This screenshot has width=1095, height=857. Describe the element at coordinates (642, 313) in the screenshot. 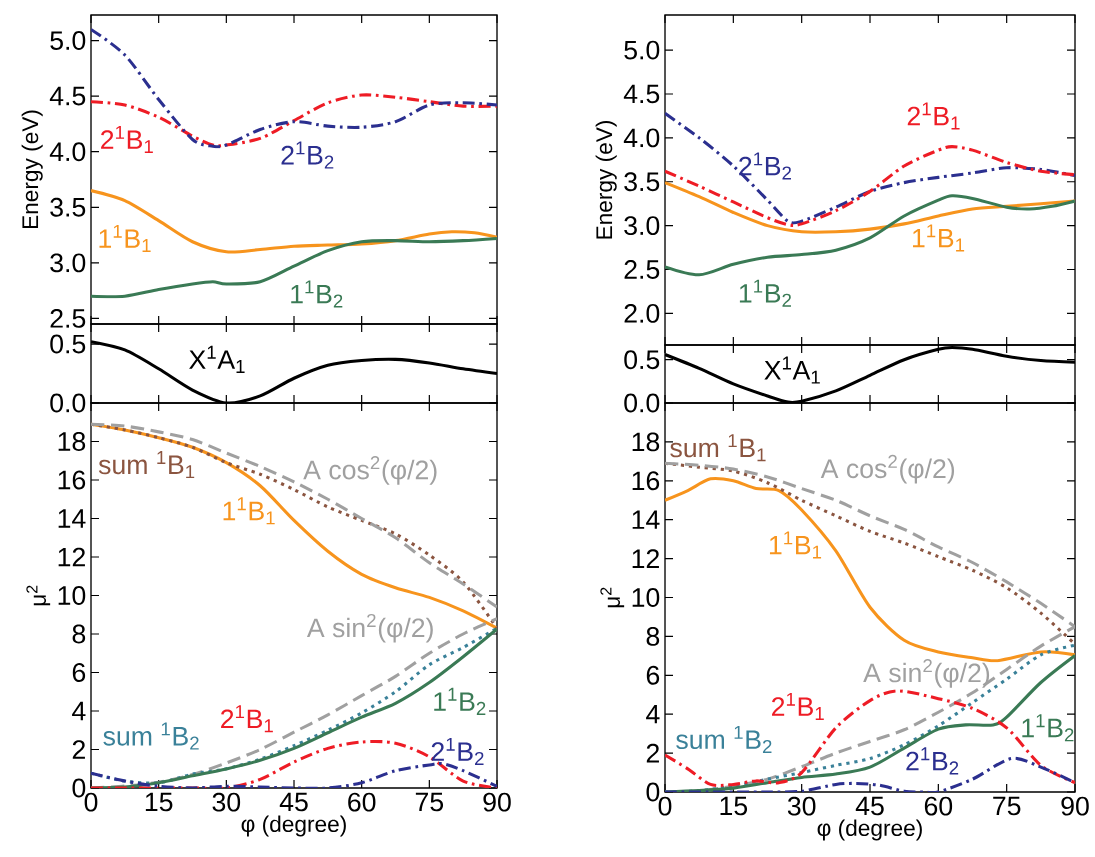

I see `y-tick-label: 2.0` at that location.